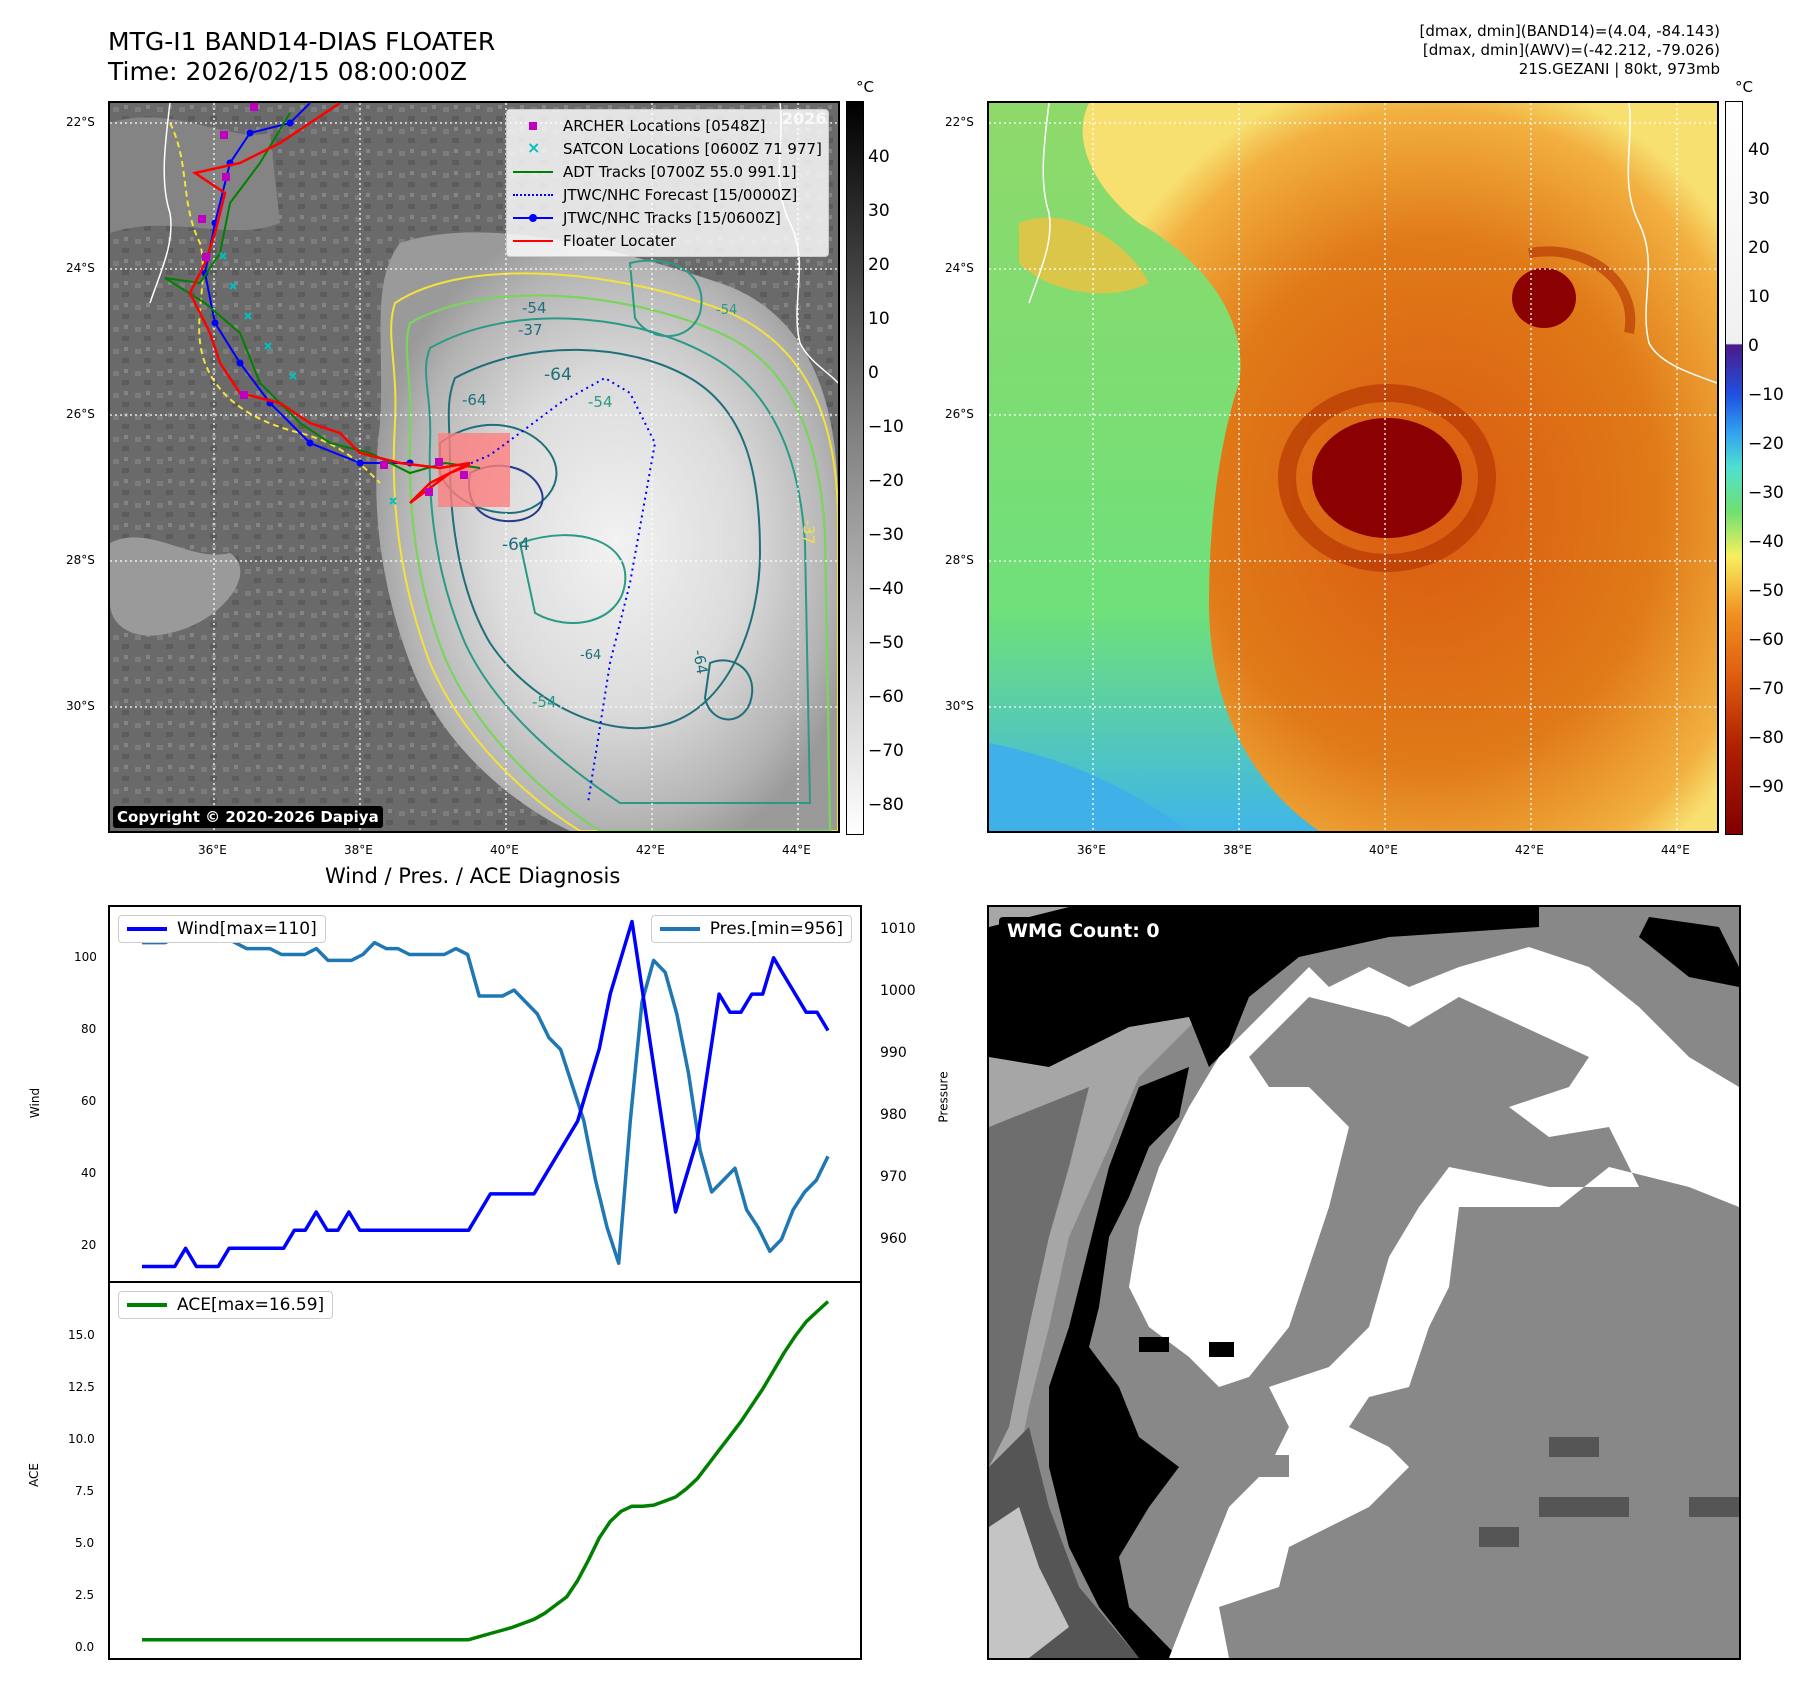 The image size is (1801, 1690). I want to click on legend-archer: ARCHER Locations [0548Z], so click(667, 125).